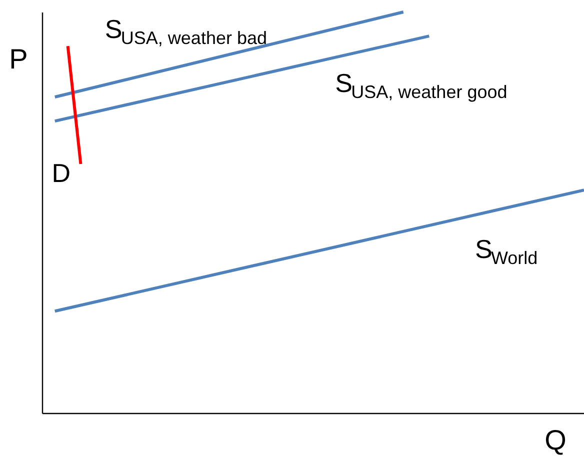 This screenshot has height=460, width=584. What do you see at coordinates (18, 59) in the screenshot?
I see `y-axis-title: P` at bounding box center [18, 59].